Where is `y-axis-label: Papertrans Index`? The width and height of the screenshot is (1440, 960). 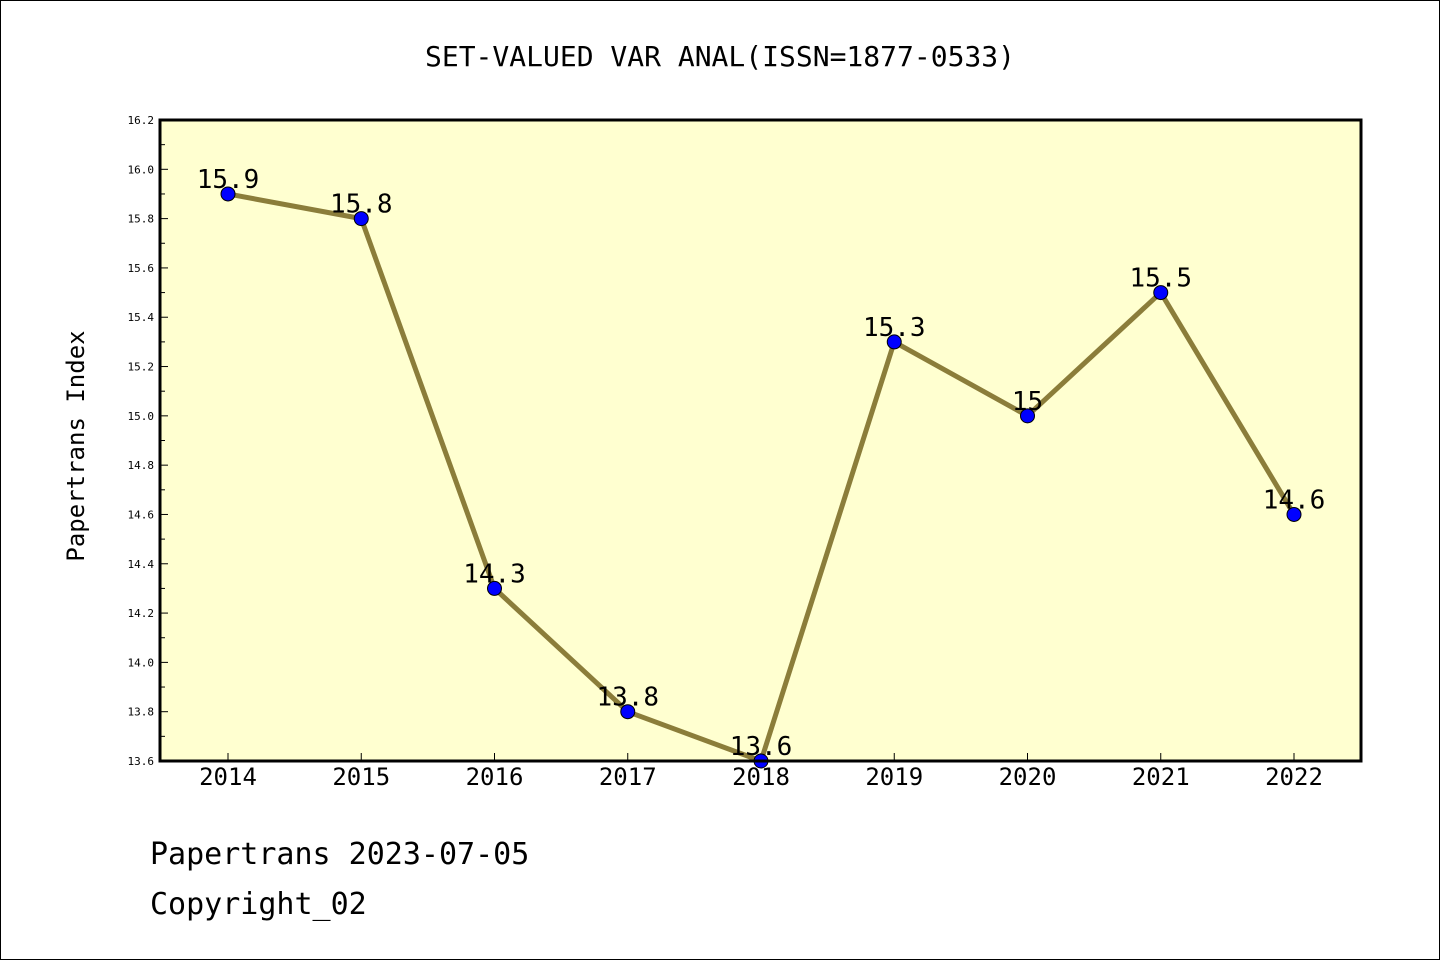 y-axis-label: Papertrans Index is located at coordinates (76, 445).